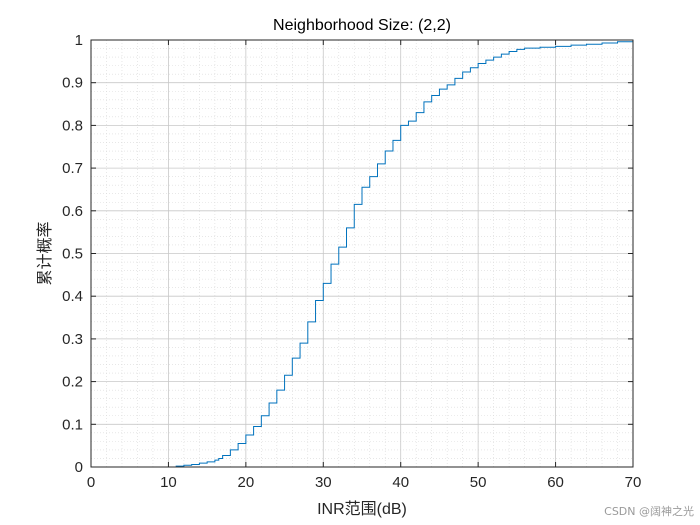  I want to click on x-tick-label: 70, so click(633, 482).